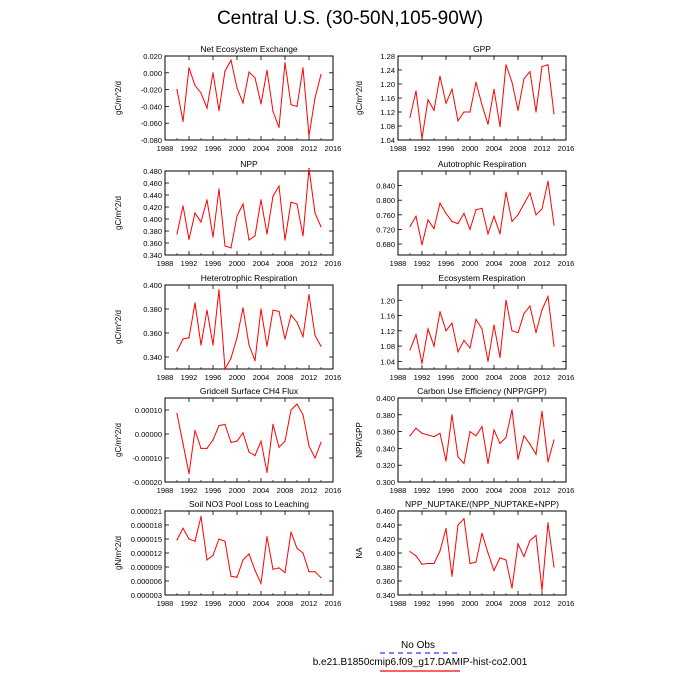 The height and width of the screenshot is (700, 700). I want to click on y-tick-label: 0.400, so click(385, 553).